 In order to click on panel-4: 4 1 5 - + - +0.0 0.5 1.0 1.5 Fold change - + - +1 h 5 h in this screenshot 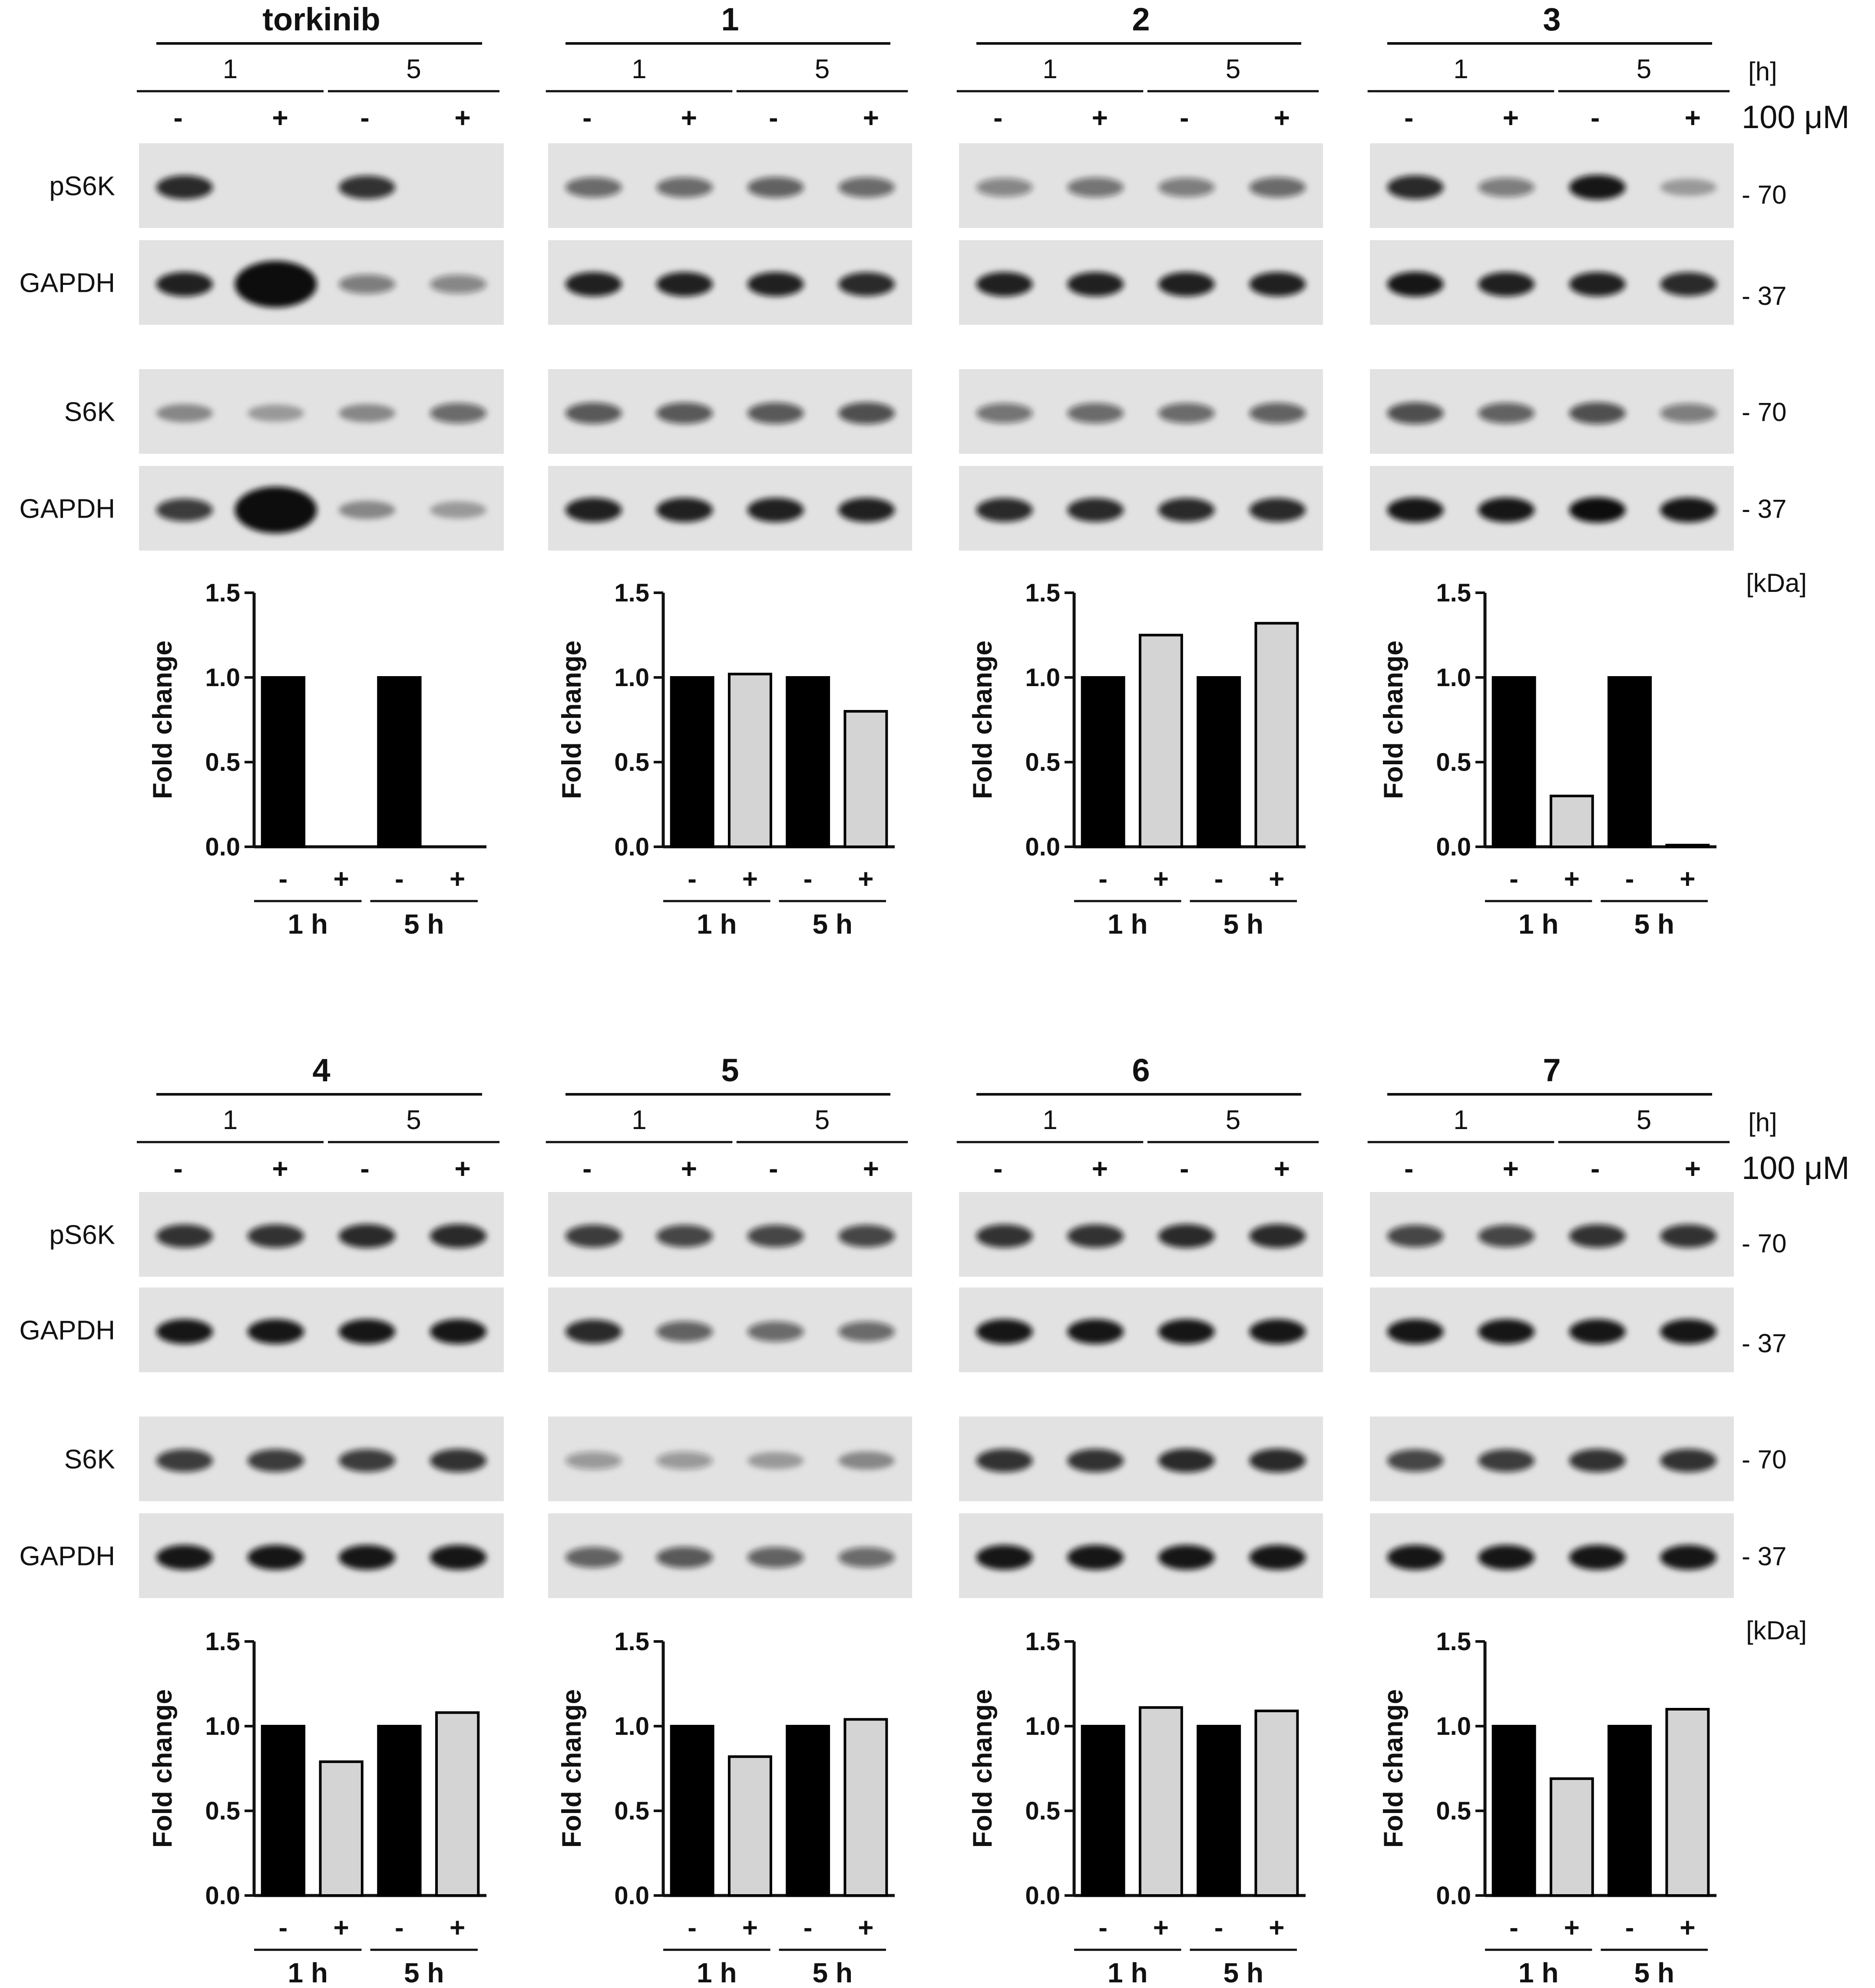, I will do `click(320, 1520)`.